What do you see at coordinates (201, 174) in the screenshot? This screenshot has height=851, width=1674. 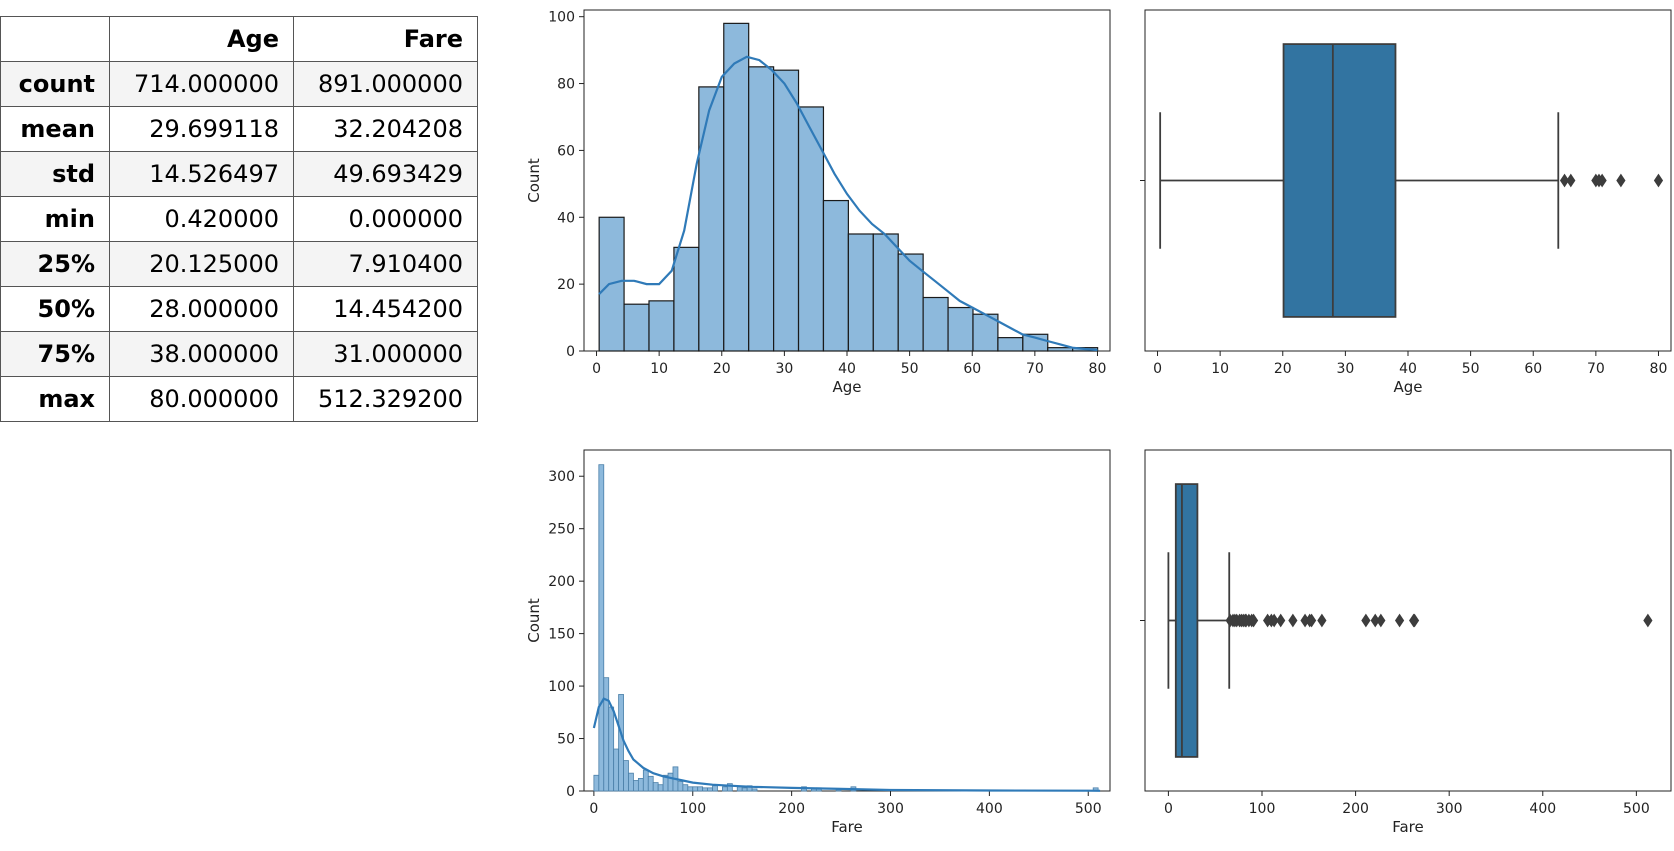 I see `cell-age: 14.526497` at bounding box center [201, 174].